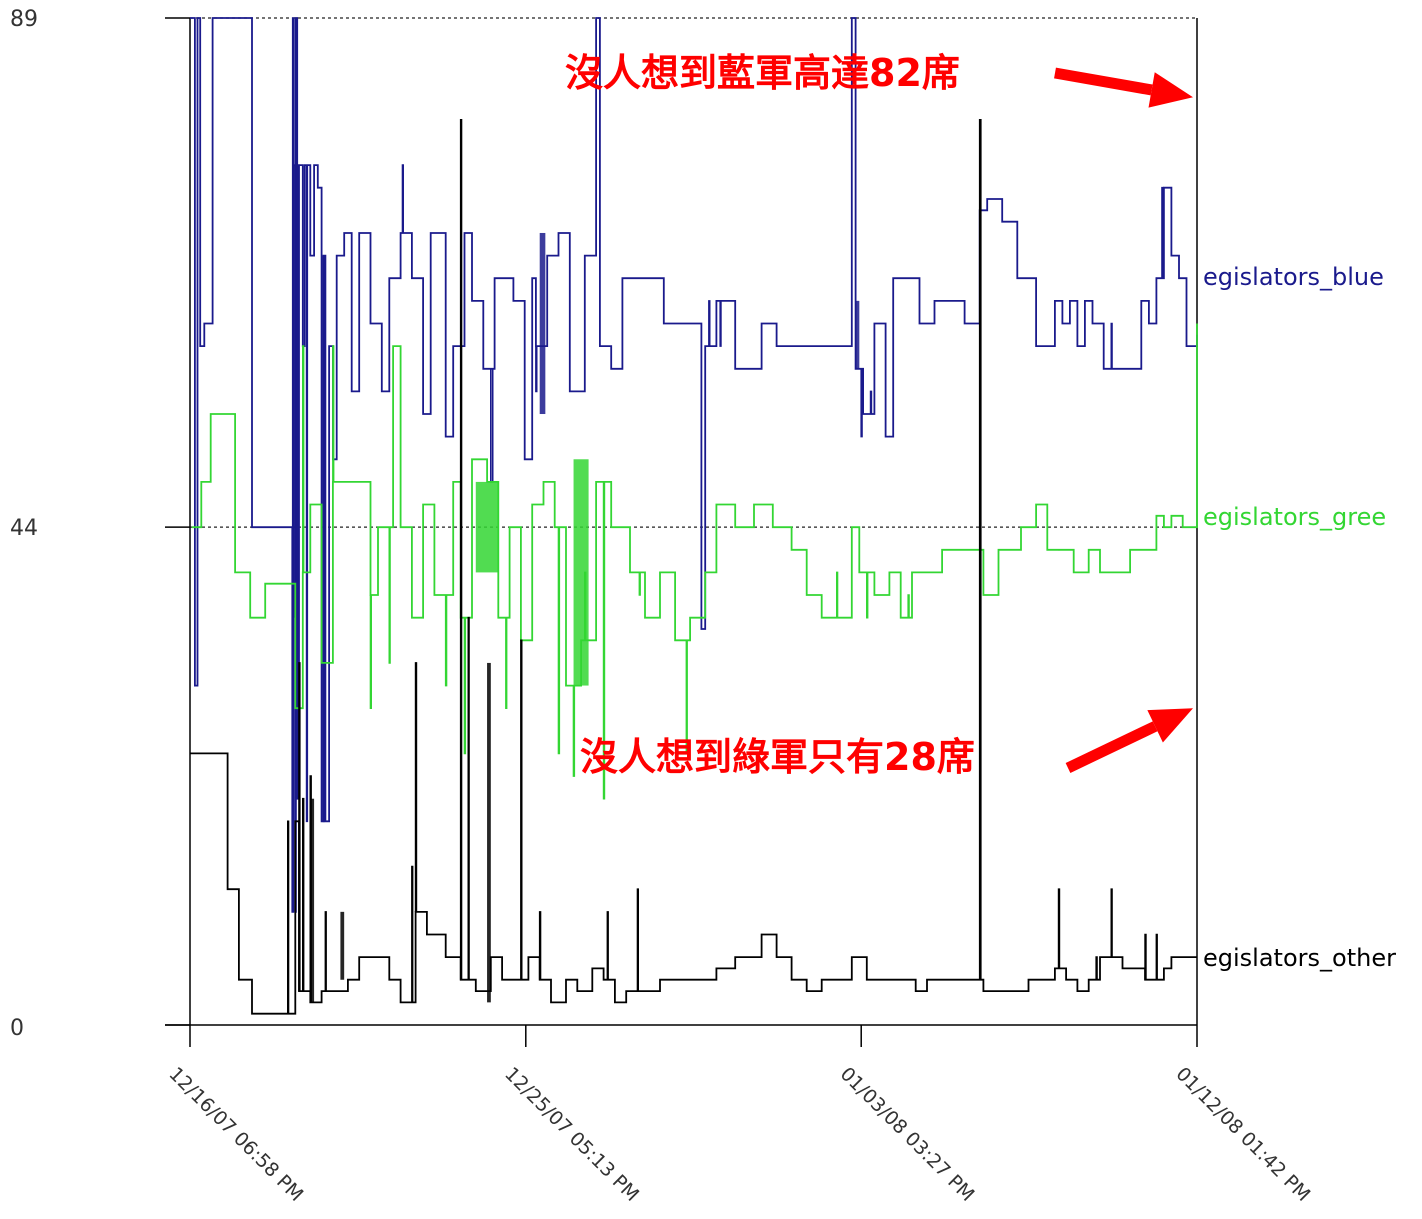  Describe the element at coordinates (24, 528) in the screenshot. I see `y-tick-label-44: 44` at that location.